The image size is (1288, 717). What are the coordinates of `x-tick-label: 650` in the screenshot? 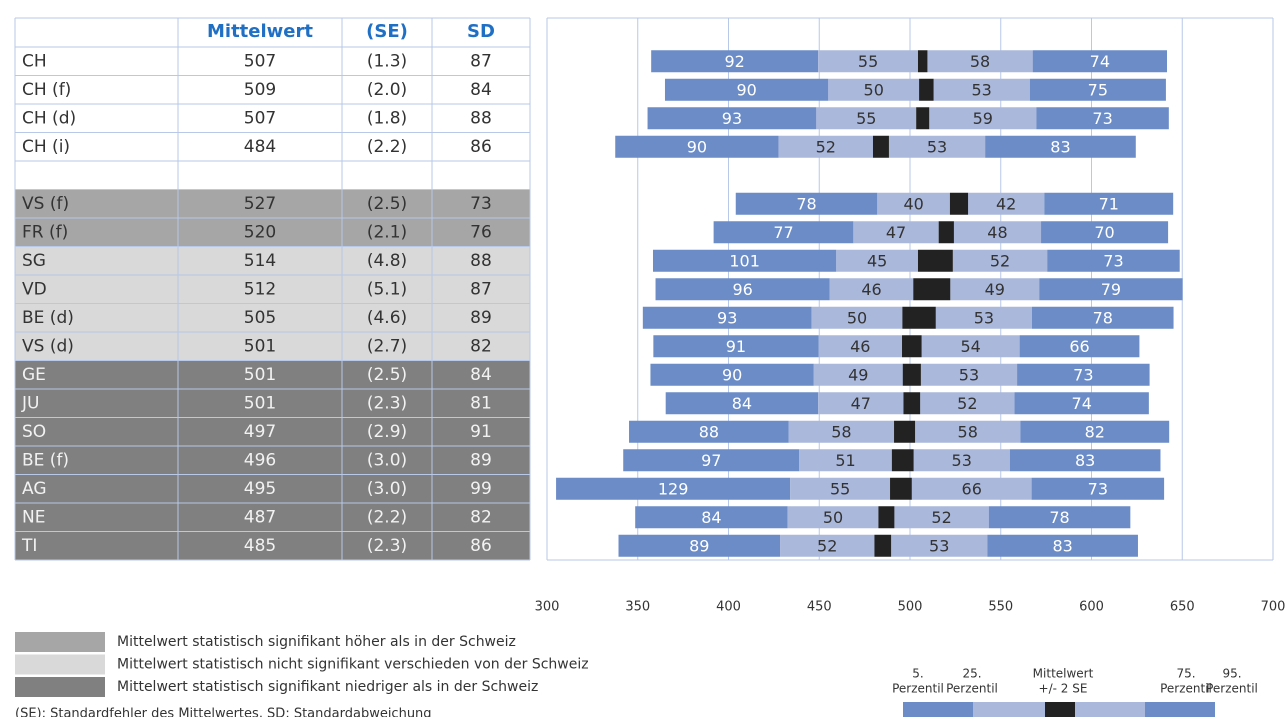 It's located at (1182, 607).